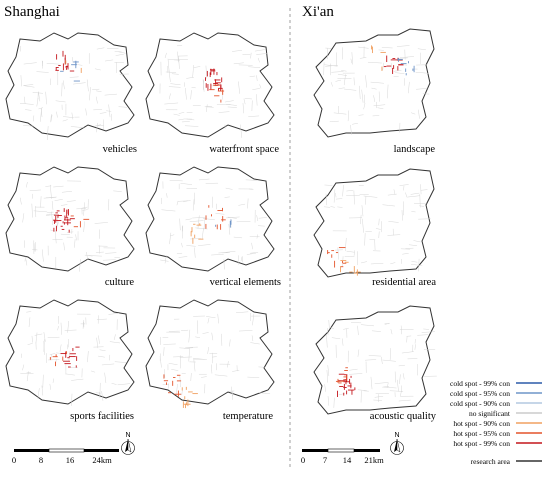 The height and width of the screenshot is (478, 550). I want to click on hotspot-layer, so click(215, 85).